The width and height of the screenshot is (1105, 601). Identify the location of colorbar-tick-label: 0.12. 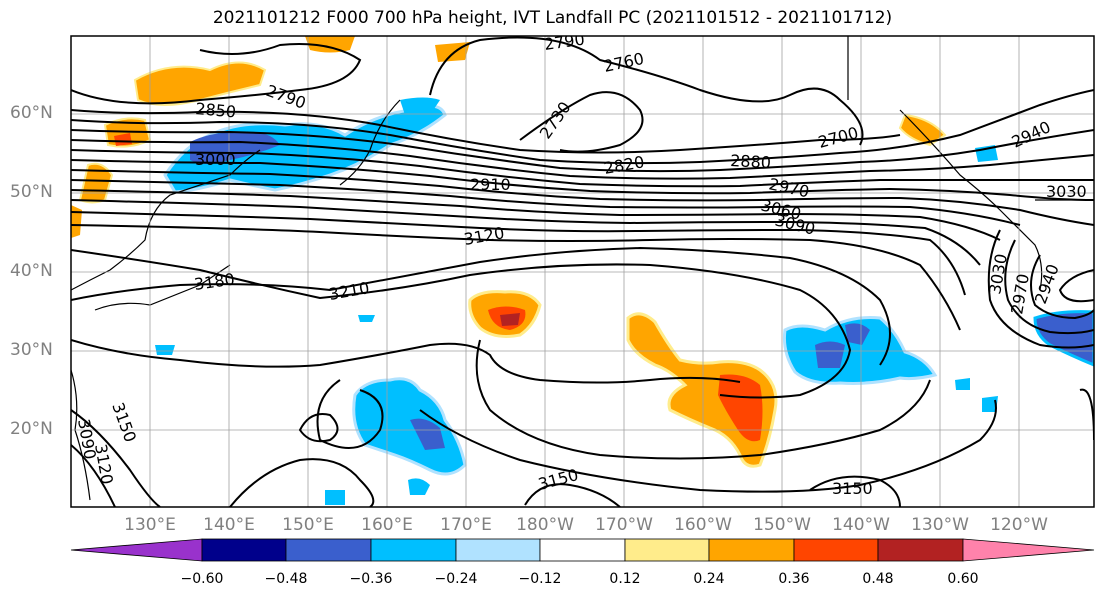
(625, 579).